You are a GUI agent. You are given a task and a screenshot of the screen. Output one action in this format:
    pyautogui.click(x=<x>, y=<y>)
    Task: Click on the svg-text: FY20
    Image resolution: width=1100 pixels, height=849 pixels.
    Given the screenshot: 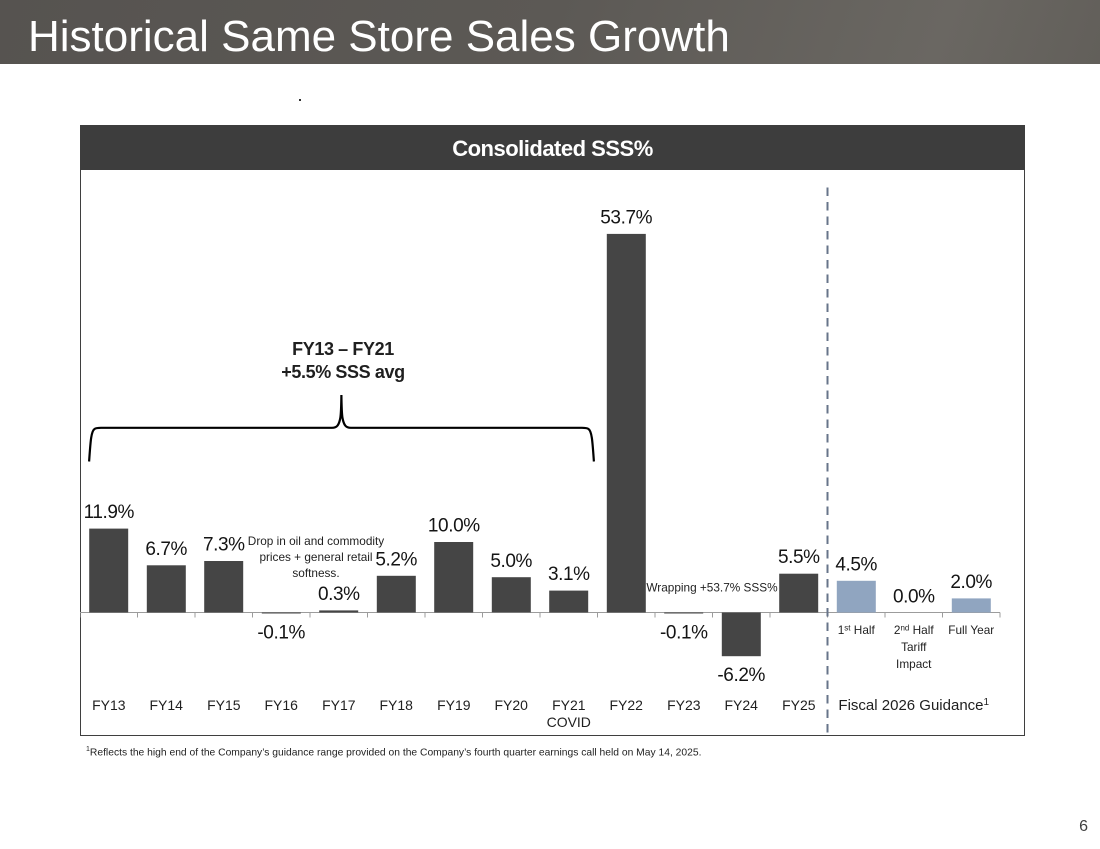 What is the action you would take?
    pyautogui.click(x=511, y=705)
    